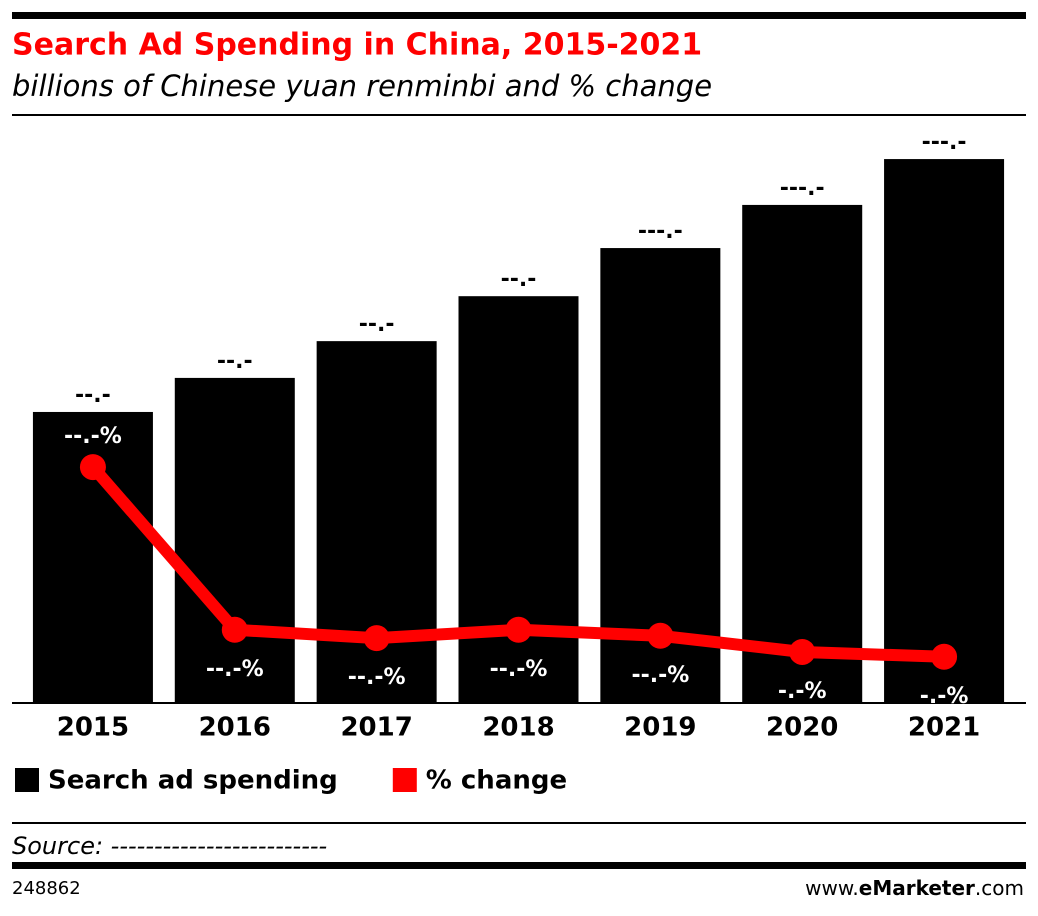 The width and height of the screenshot is (1038, 916). What do you see at coordinates (518, 728) in the screenshot?
I see `x-tick-label: 2018` at bounding box center [518, 728].